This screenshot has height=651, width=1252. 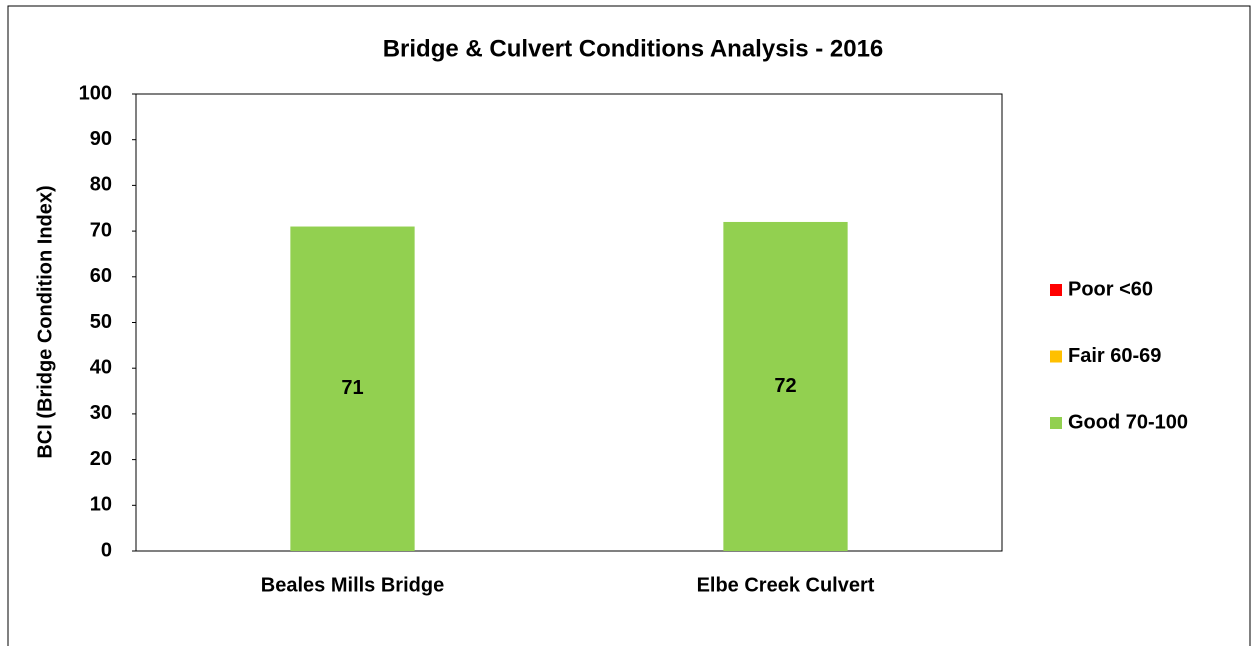 What do you see at coordinates (101, 185) in the screenshot?
I see `y-tick-label: 80` at bounding box center [101, 185].